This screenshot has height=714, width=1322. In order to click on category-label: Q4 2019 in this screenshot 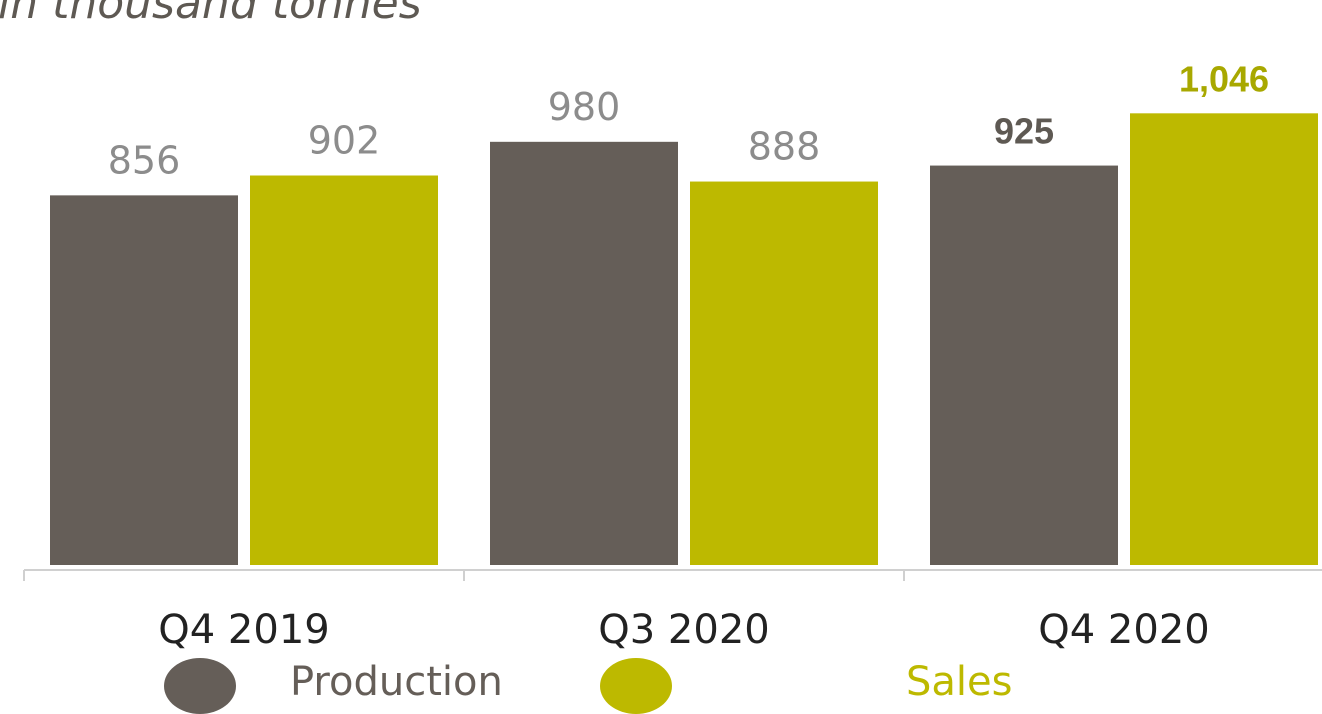, I will do `click(243, 630)`.